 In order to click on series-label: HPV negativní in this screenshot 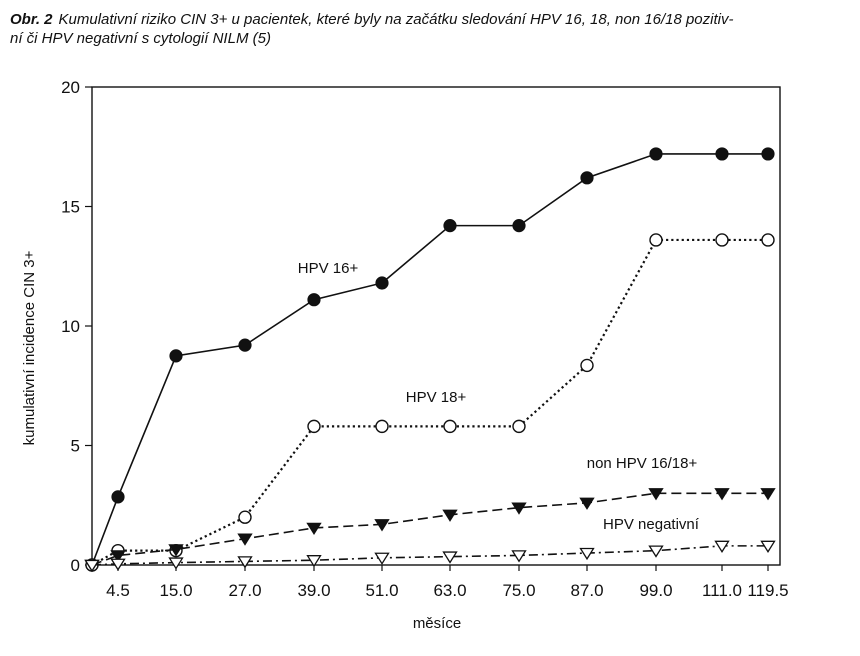, I will do `click(651, 524)`.